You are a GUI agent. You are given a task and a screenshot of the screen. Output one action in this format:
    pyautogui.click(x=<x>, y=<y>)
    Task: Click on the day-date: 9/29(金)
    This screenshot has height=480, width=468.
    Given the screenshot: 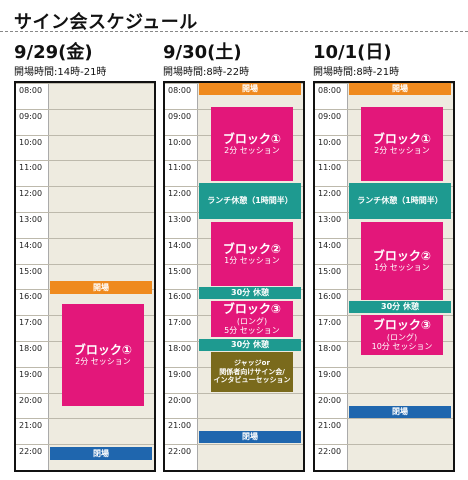 What is the action you would take?
    pyautogui.click(x=53, y=52)
    